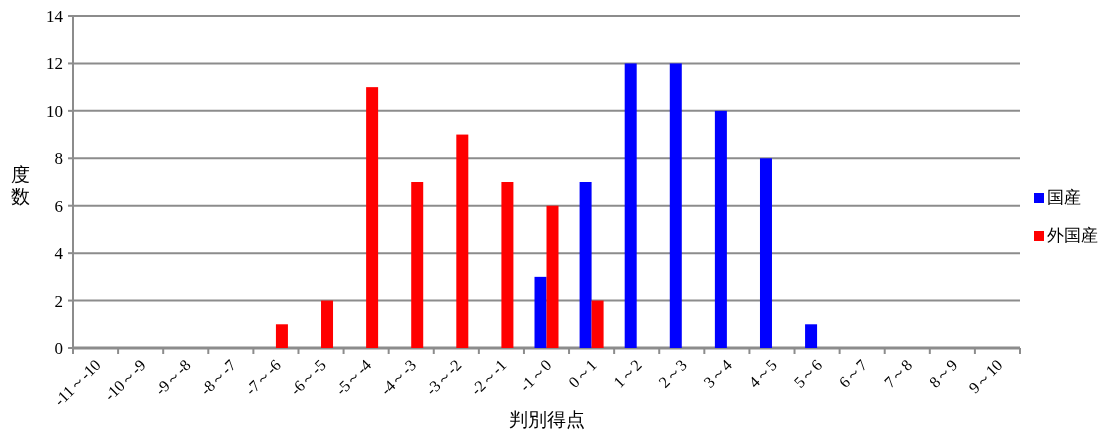  What do you see at coordinates (308, 377) in the screenshot?
I see `x-tick-label: -6～-5` at bounding box center [308, 377].